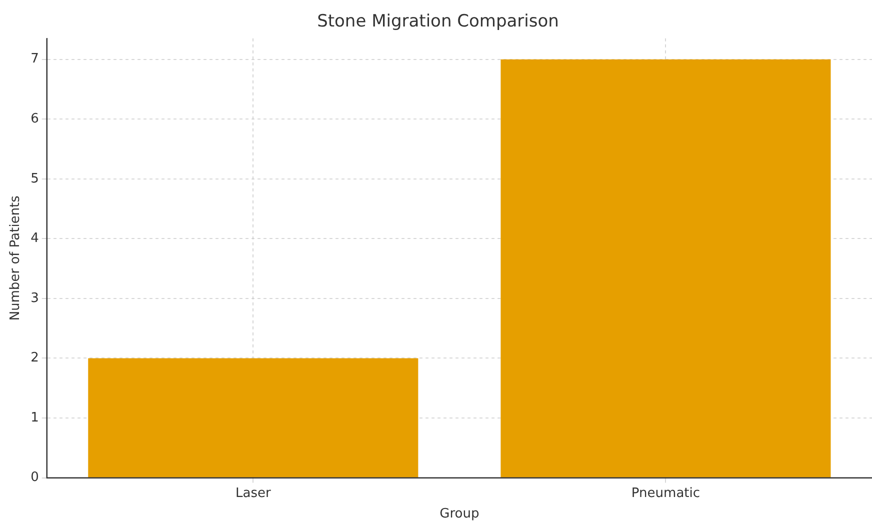 The width and height of the screenshot is (872, 526). Describe the element at coordinates (438, 22) in the screenshot. I see `chart-title: Stone Migration Comparison` at that location.